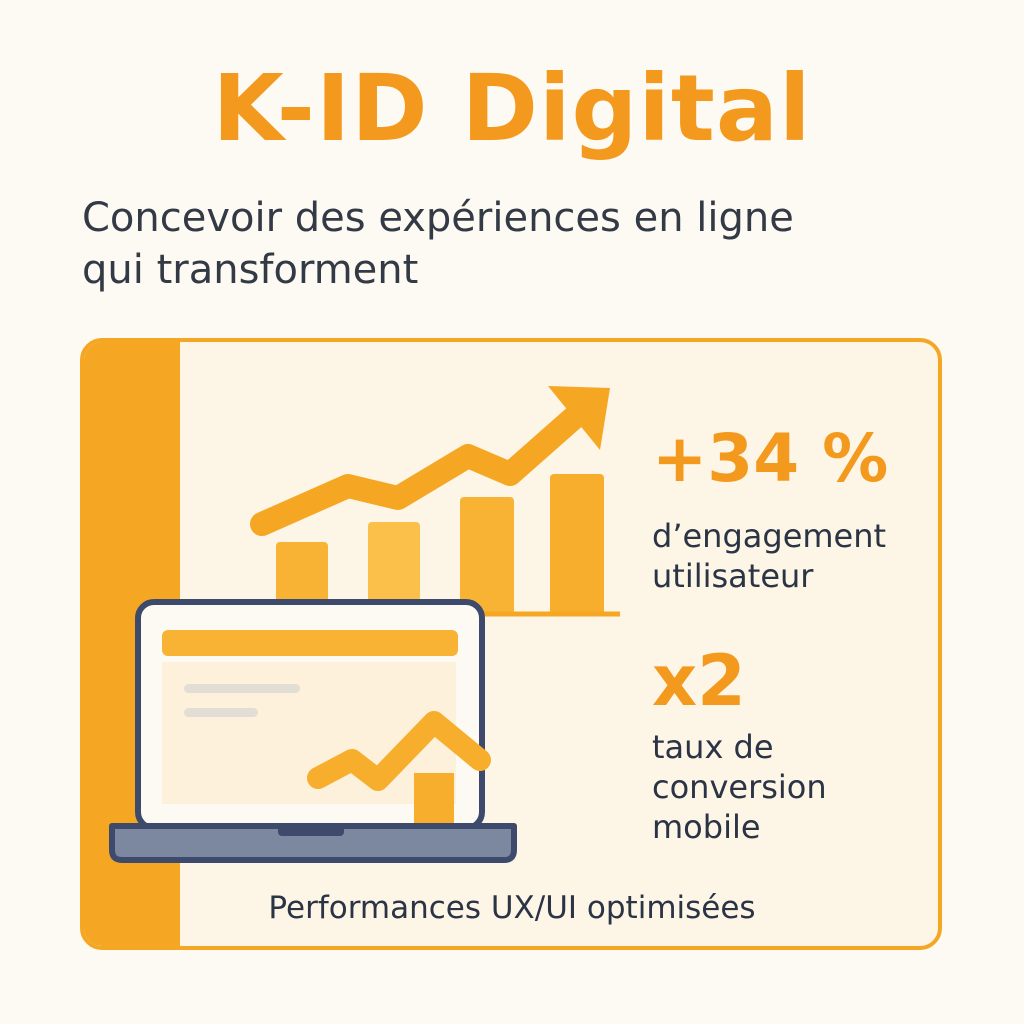  Describe the element at coordinates (770, 458) in the screenshot. I see `stat-engagement-value: +34 %` at that location.